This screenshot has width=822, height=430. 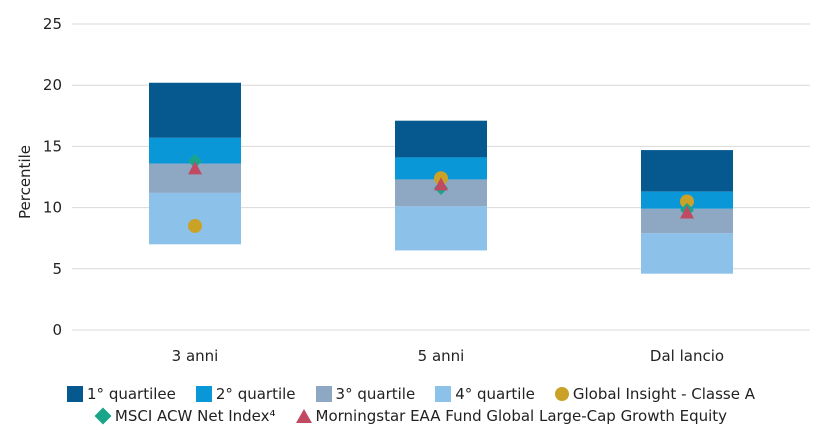 I want to click on legend-label-q4: 4° quartile, so click(x=495, y=394).